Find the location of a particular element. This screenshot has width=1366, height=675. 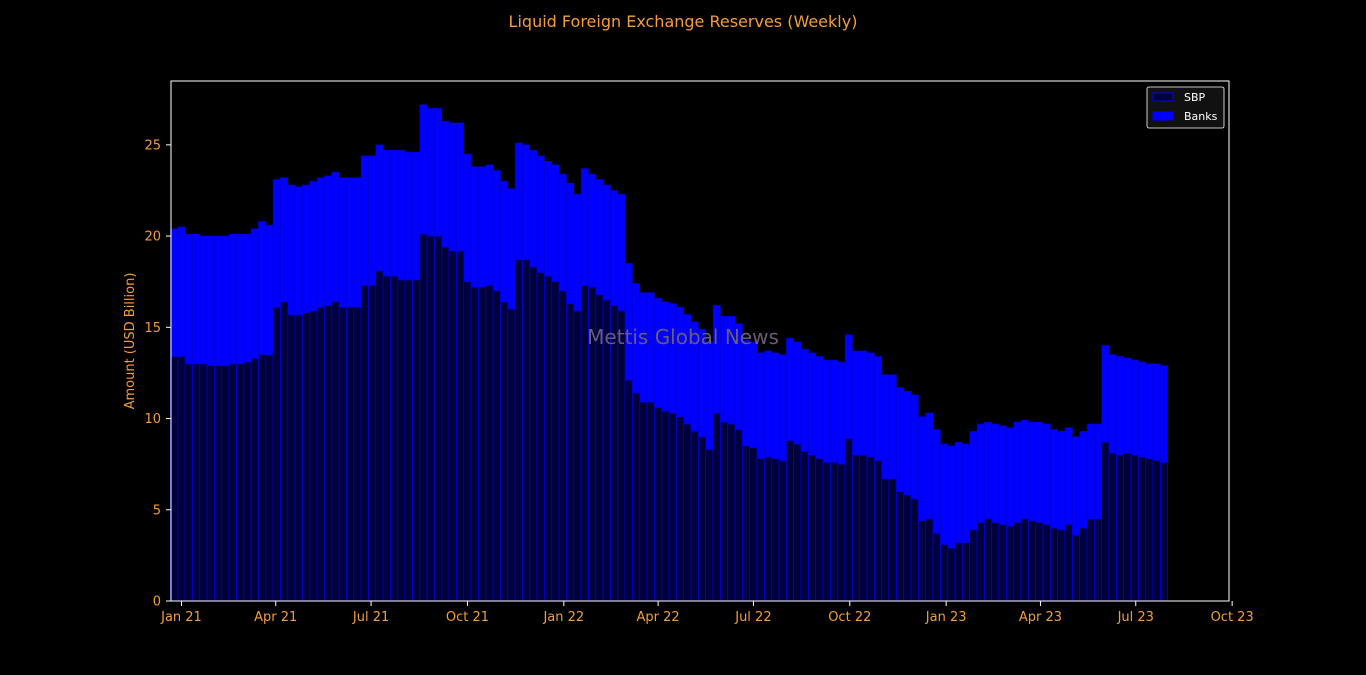

y-axis: 0 5 10 15 20 25 is located at coordinates (157, 374).